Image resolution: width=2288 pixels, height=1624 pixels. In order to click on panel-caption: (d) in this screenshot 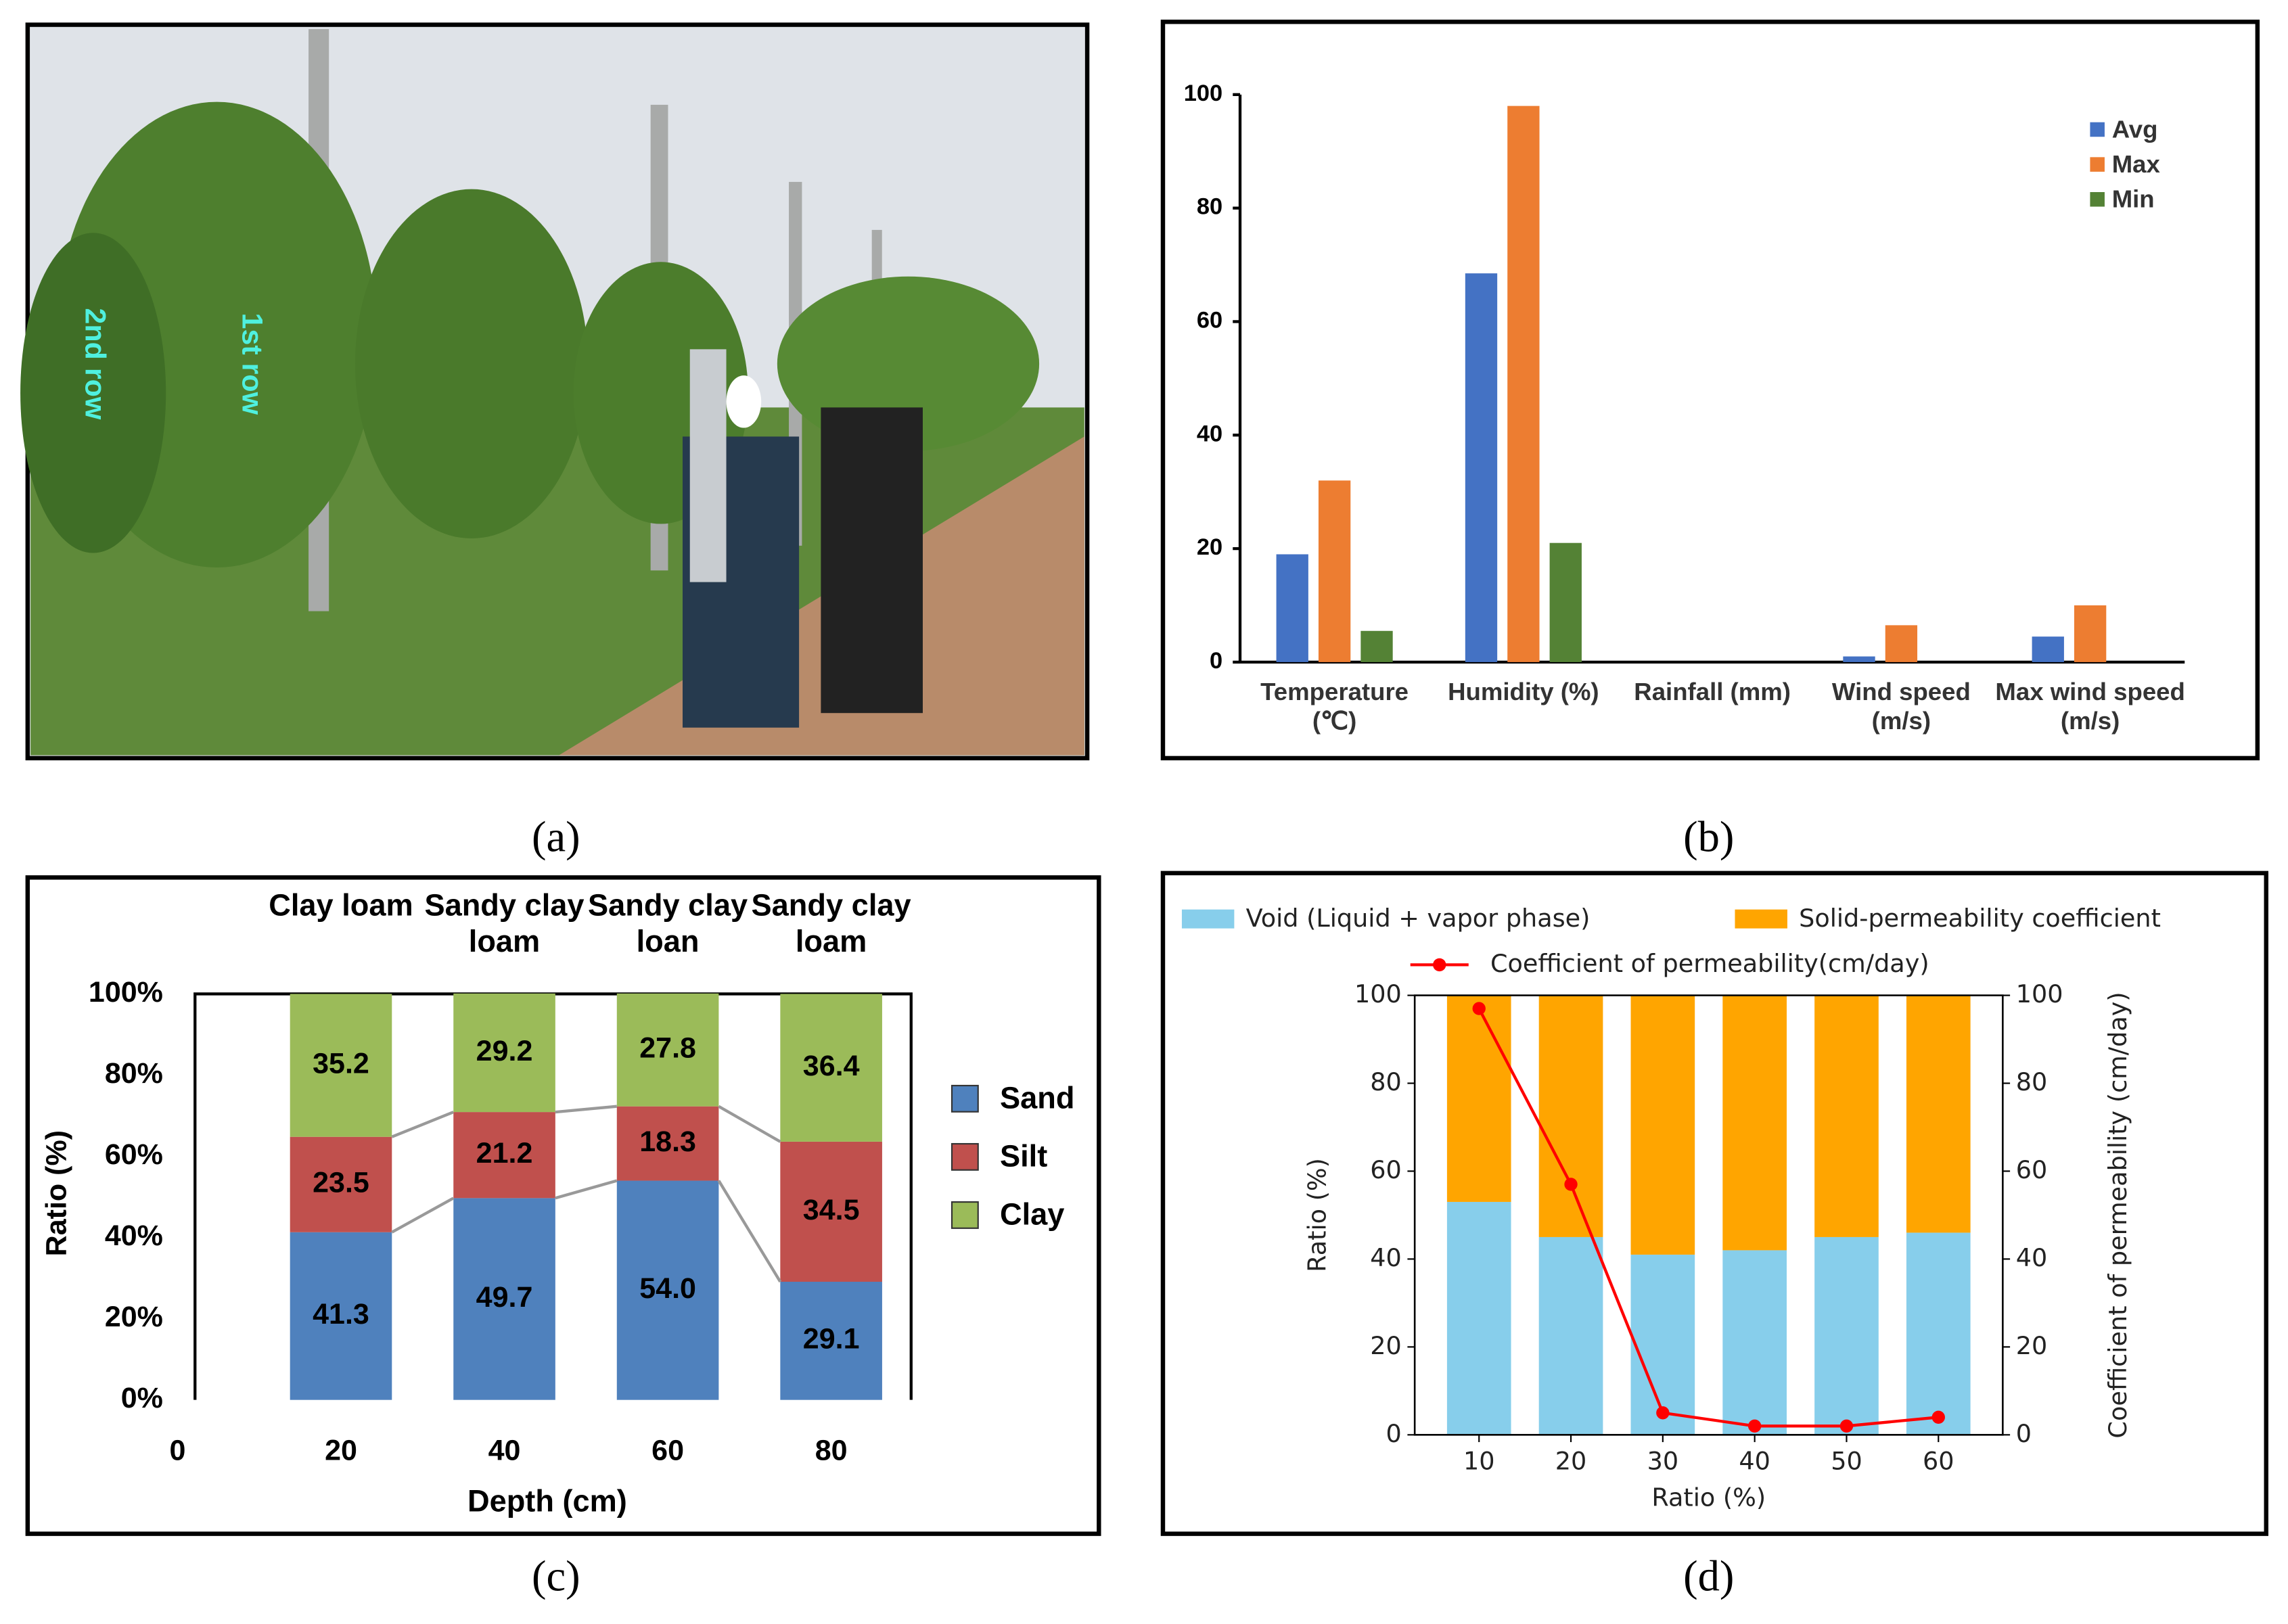, I will do `click(1708, 1575)`.